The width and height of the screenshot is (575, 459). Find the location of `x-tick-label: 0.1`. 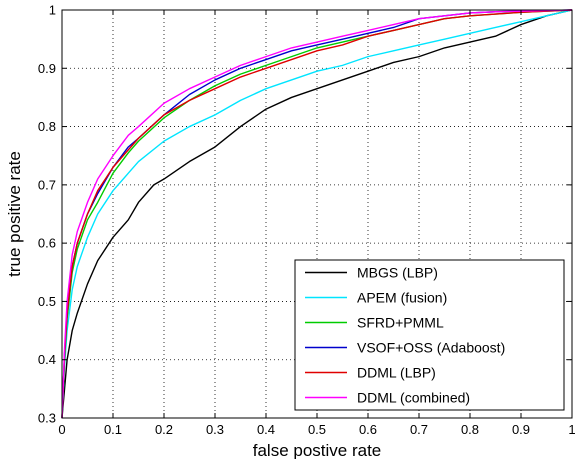

x-tick-label: 0.1 is located at coordinates (113, 429).